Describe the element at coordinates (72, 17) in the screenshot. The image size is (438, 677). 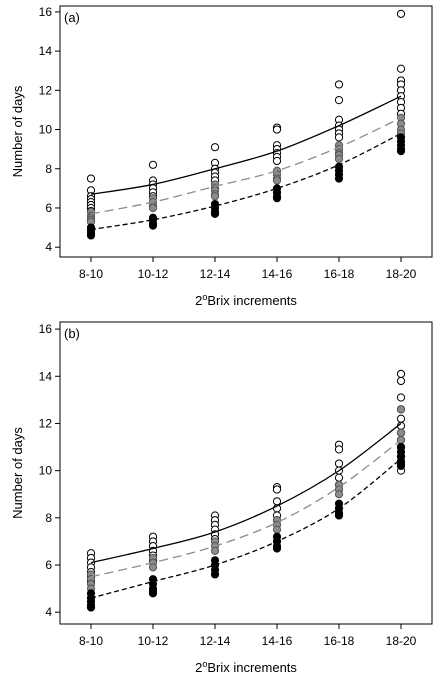
I see `panel-label: (a)` at that location.